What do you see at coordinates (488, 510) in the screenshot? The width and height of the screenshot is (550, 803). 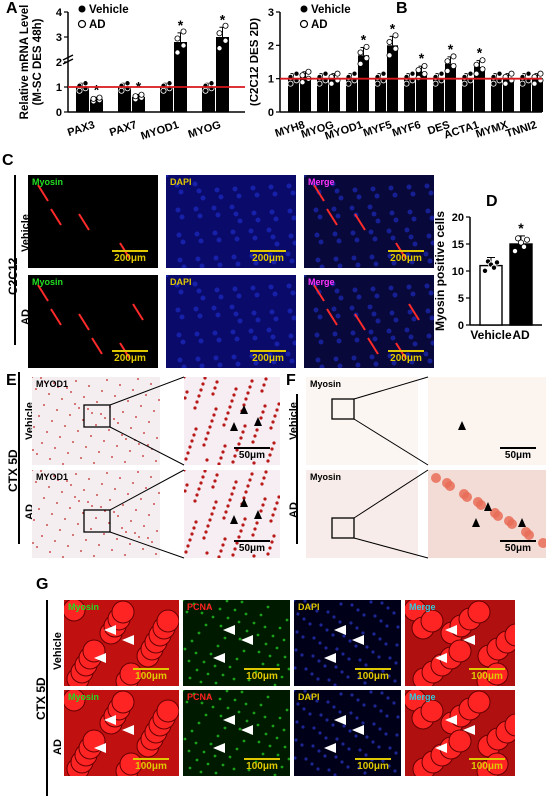 I see `image-overlay` at bounding box center [488, 510].